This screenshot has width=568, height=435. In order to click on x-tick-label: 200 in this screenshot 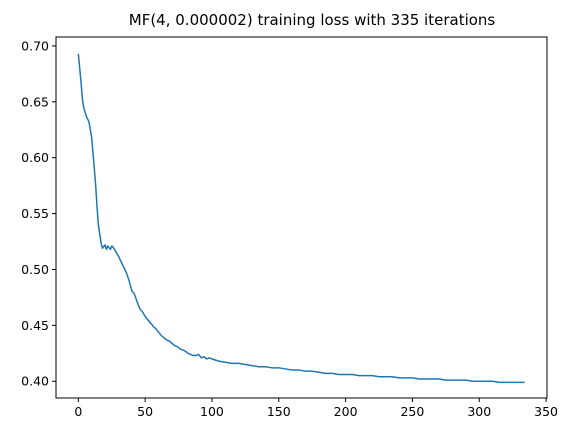, I will do `click(346, 411)`.